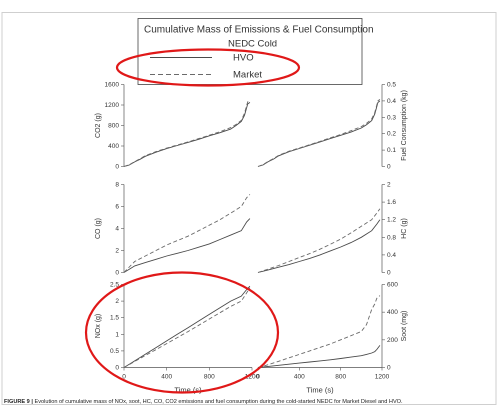 The image size is (500, 417). What do you see at coordinates (187, 133) in the screenshot?
I see `co2-series-market` at bounding box center [187, 133].